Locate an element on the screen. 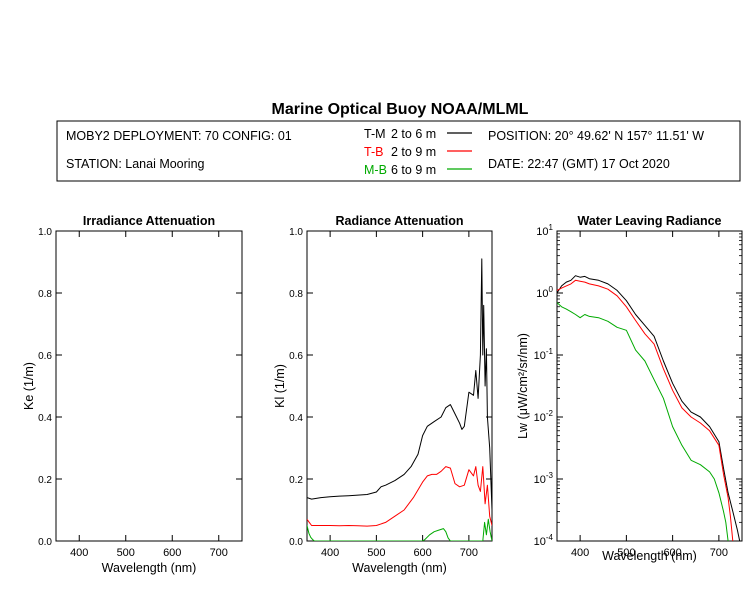 The height and width of the screenshot is (605, 750). position-text: POSITION: 20° 49.62' N 157° 11.51' W is located at coordinates (596, 136).